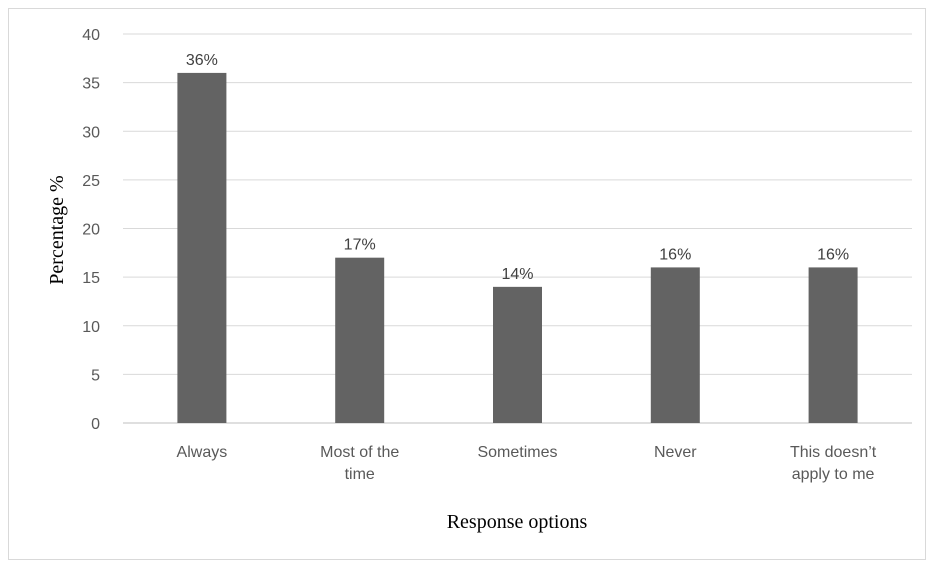 The image size is (929, 563). What do you see at coordinates (517, 522) in the screenshot?
I see `x-axis-title: Response options` at bounding box center [517, 522].